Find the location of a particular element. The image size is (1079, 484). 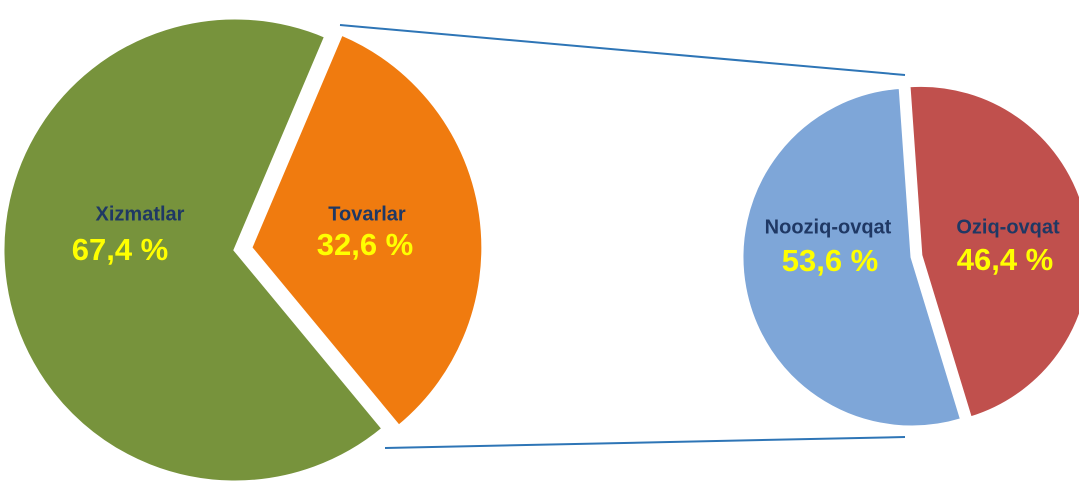

slice-label: Nooziq-ovqat is located at coordinates (828, 227).